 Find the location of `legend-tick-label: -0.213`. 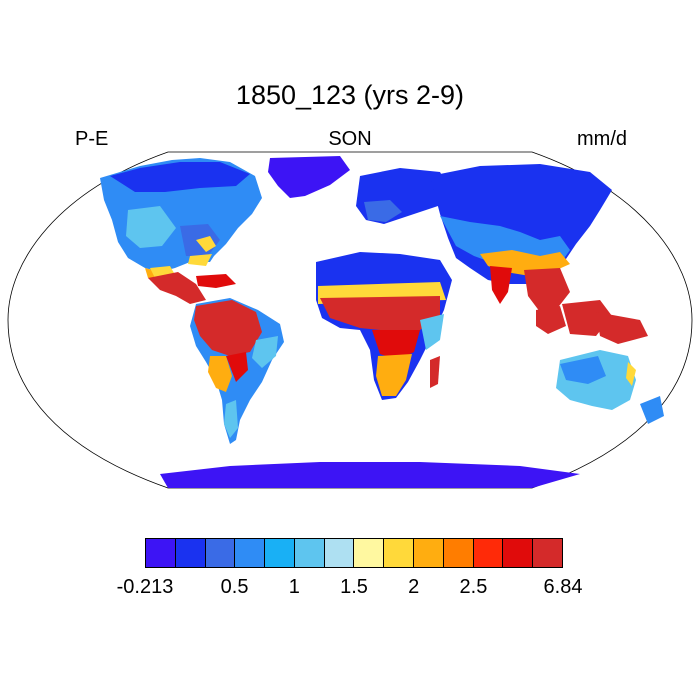

legend-tick-label: -0.213 is located at coordinates (145, 587).